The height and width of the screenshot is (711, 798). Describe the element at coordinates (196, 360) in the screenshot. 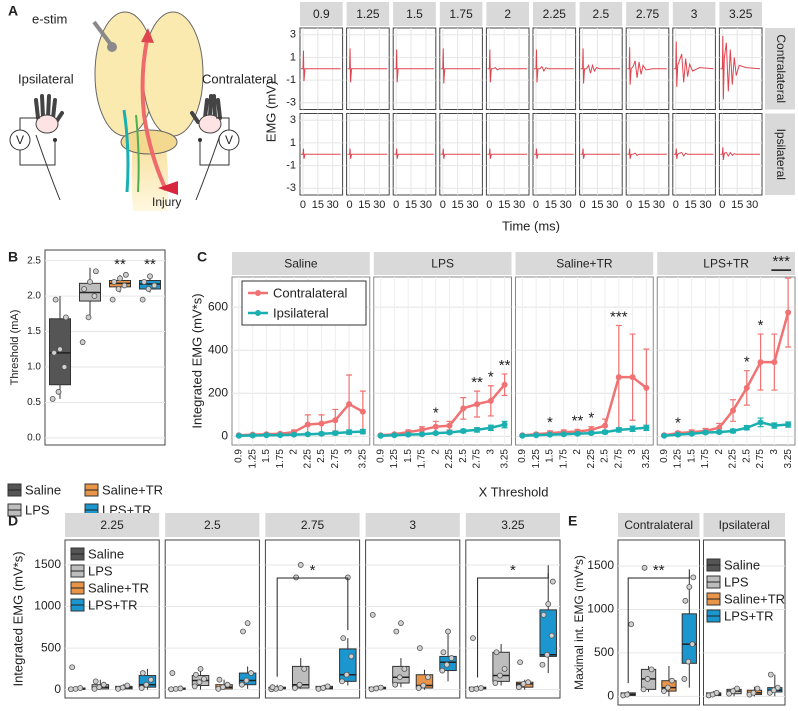

I see `y-axis-label: Integrated EMG (mV*s)` at that location.